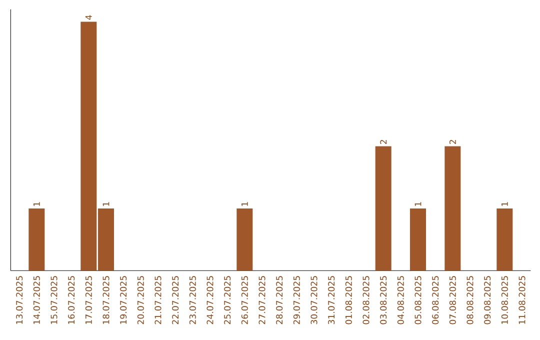 Image resolution: width=540 pixels, height=340 pixels. Describe the element at coordinates (140, 300) in the screenshot. I see `x-tick-label: 20.07.2025` at that location.